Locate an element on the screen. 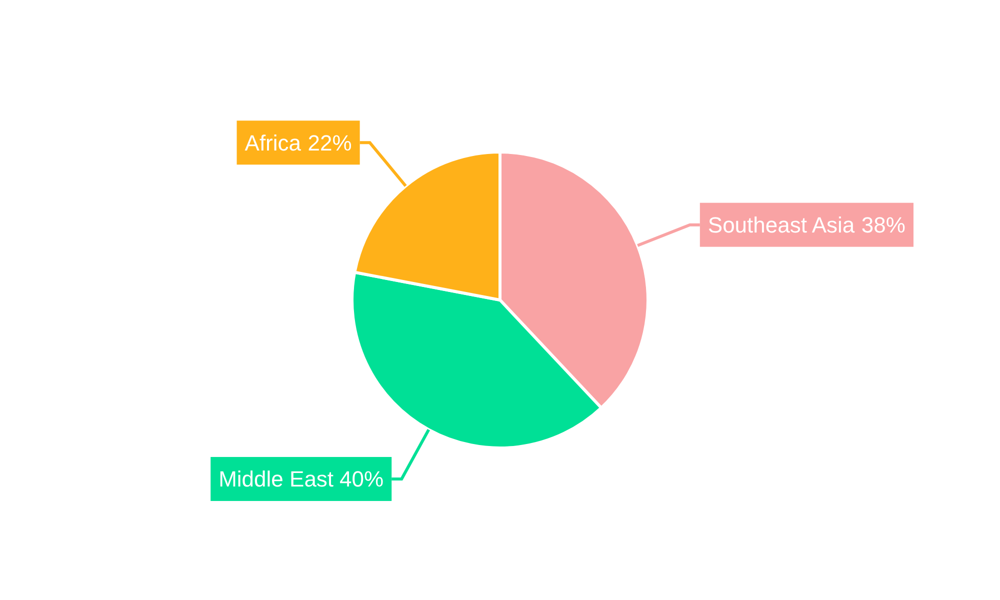 This screenshot has height=600, width=1000. data-label: 22% is located at coordinates (330, 143).